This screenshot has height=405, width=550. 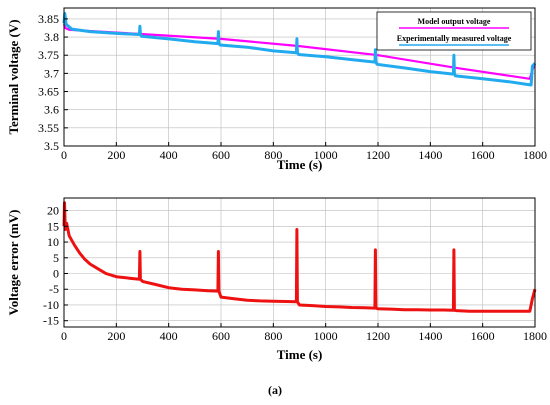 I want to click on y-tick-label: 3.55, so click(x=48, y=128).